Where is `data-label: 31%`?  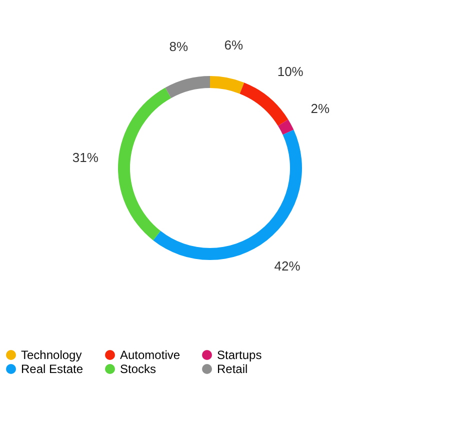 data-label: 31% is located at coordinates (85, 158).